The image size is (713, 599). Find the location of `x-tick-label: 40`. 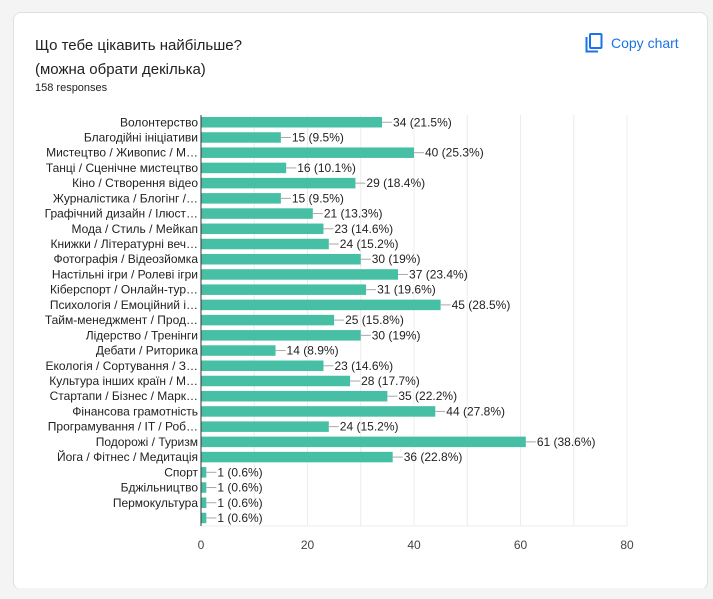

x-tick-label: 40 is located at coordinates (414, 545).